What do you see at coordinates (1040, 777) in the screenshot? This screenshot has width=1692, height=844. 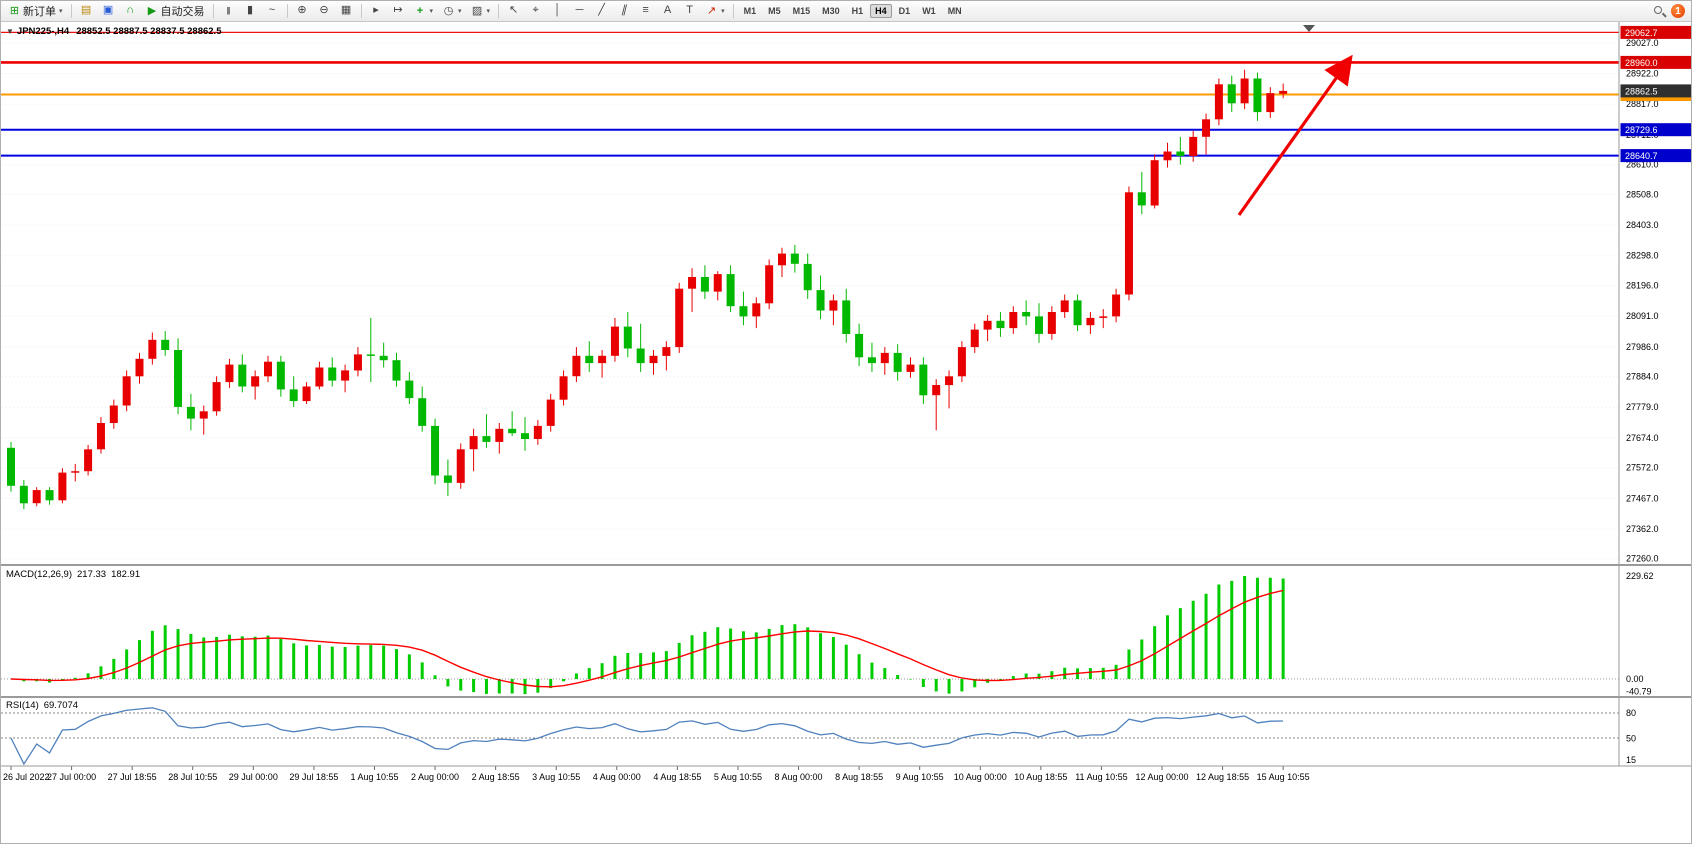 I see `time-label: 10 Aug 18:55` at bounding box center [1040, 777].